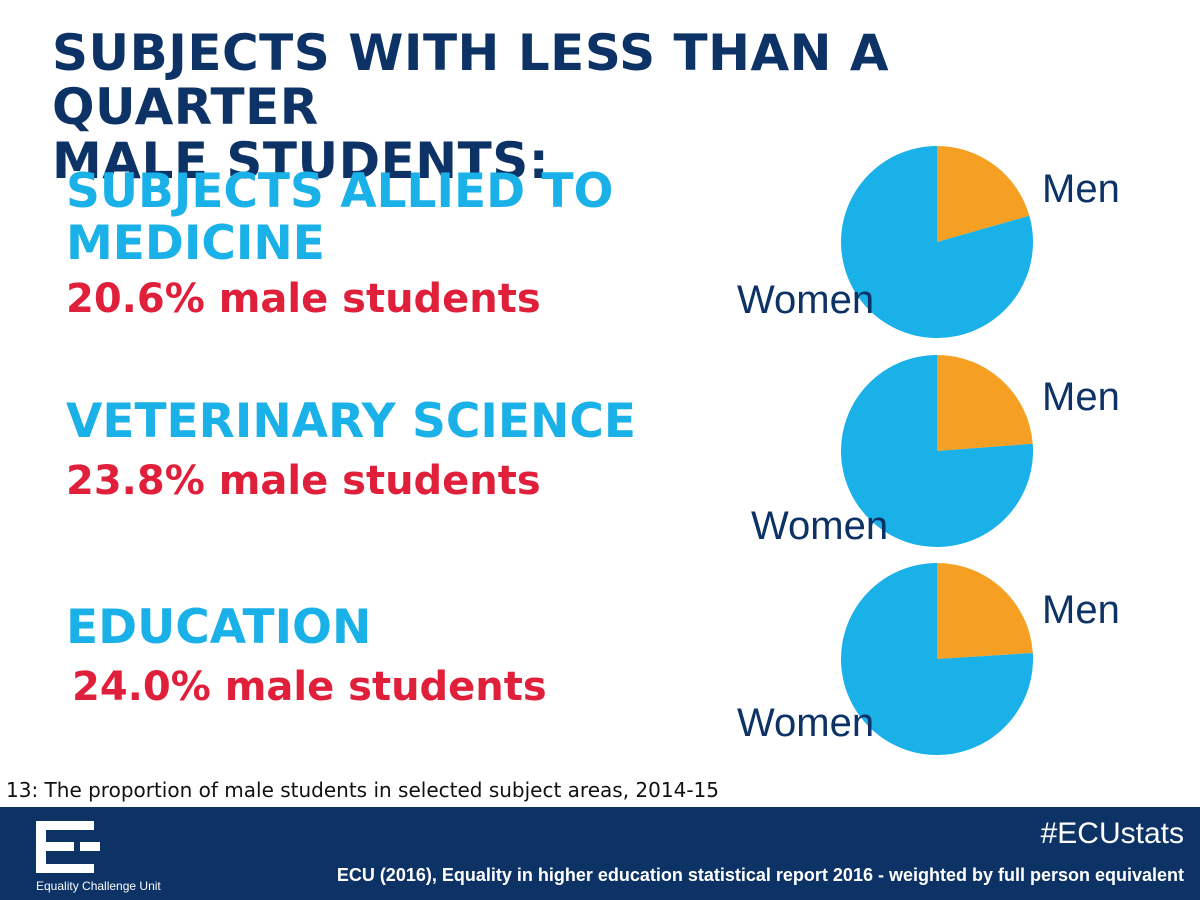  Describe the element at coordinates (195, 243) in the screenshot. I see `subject-name-line-2: MEDICINE` at that location.